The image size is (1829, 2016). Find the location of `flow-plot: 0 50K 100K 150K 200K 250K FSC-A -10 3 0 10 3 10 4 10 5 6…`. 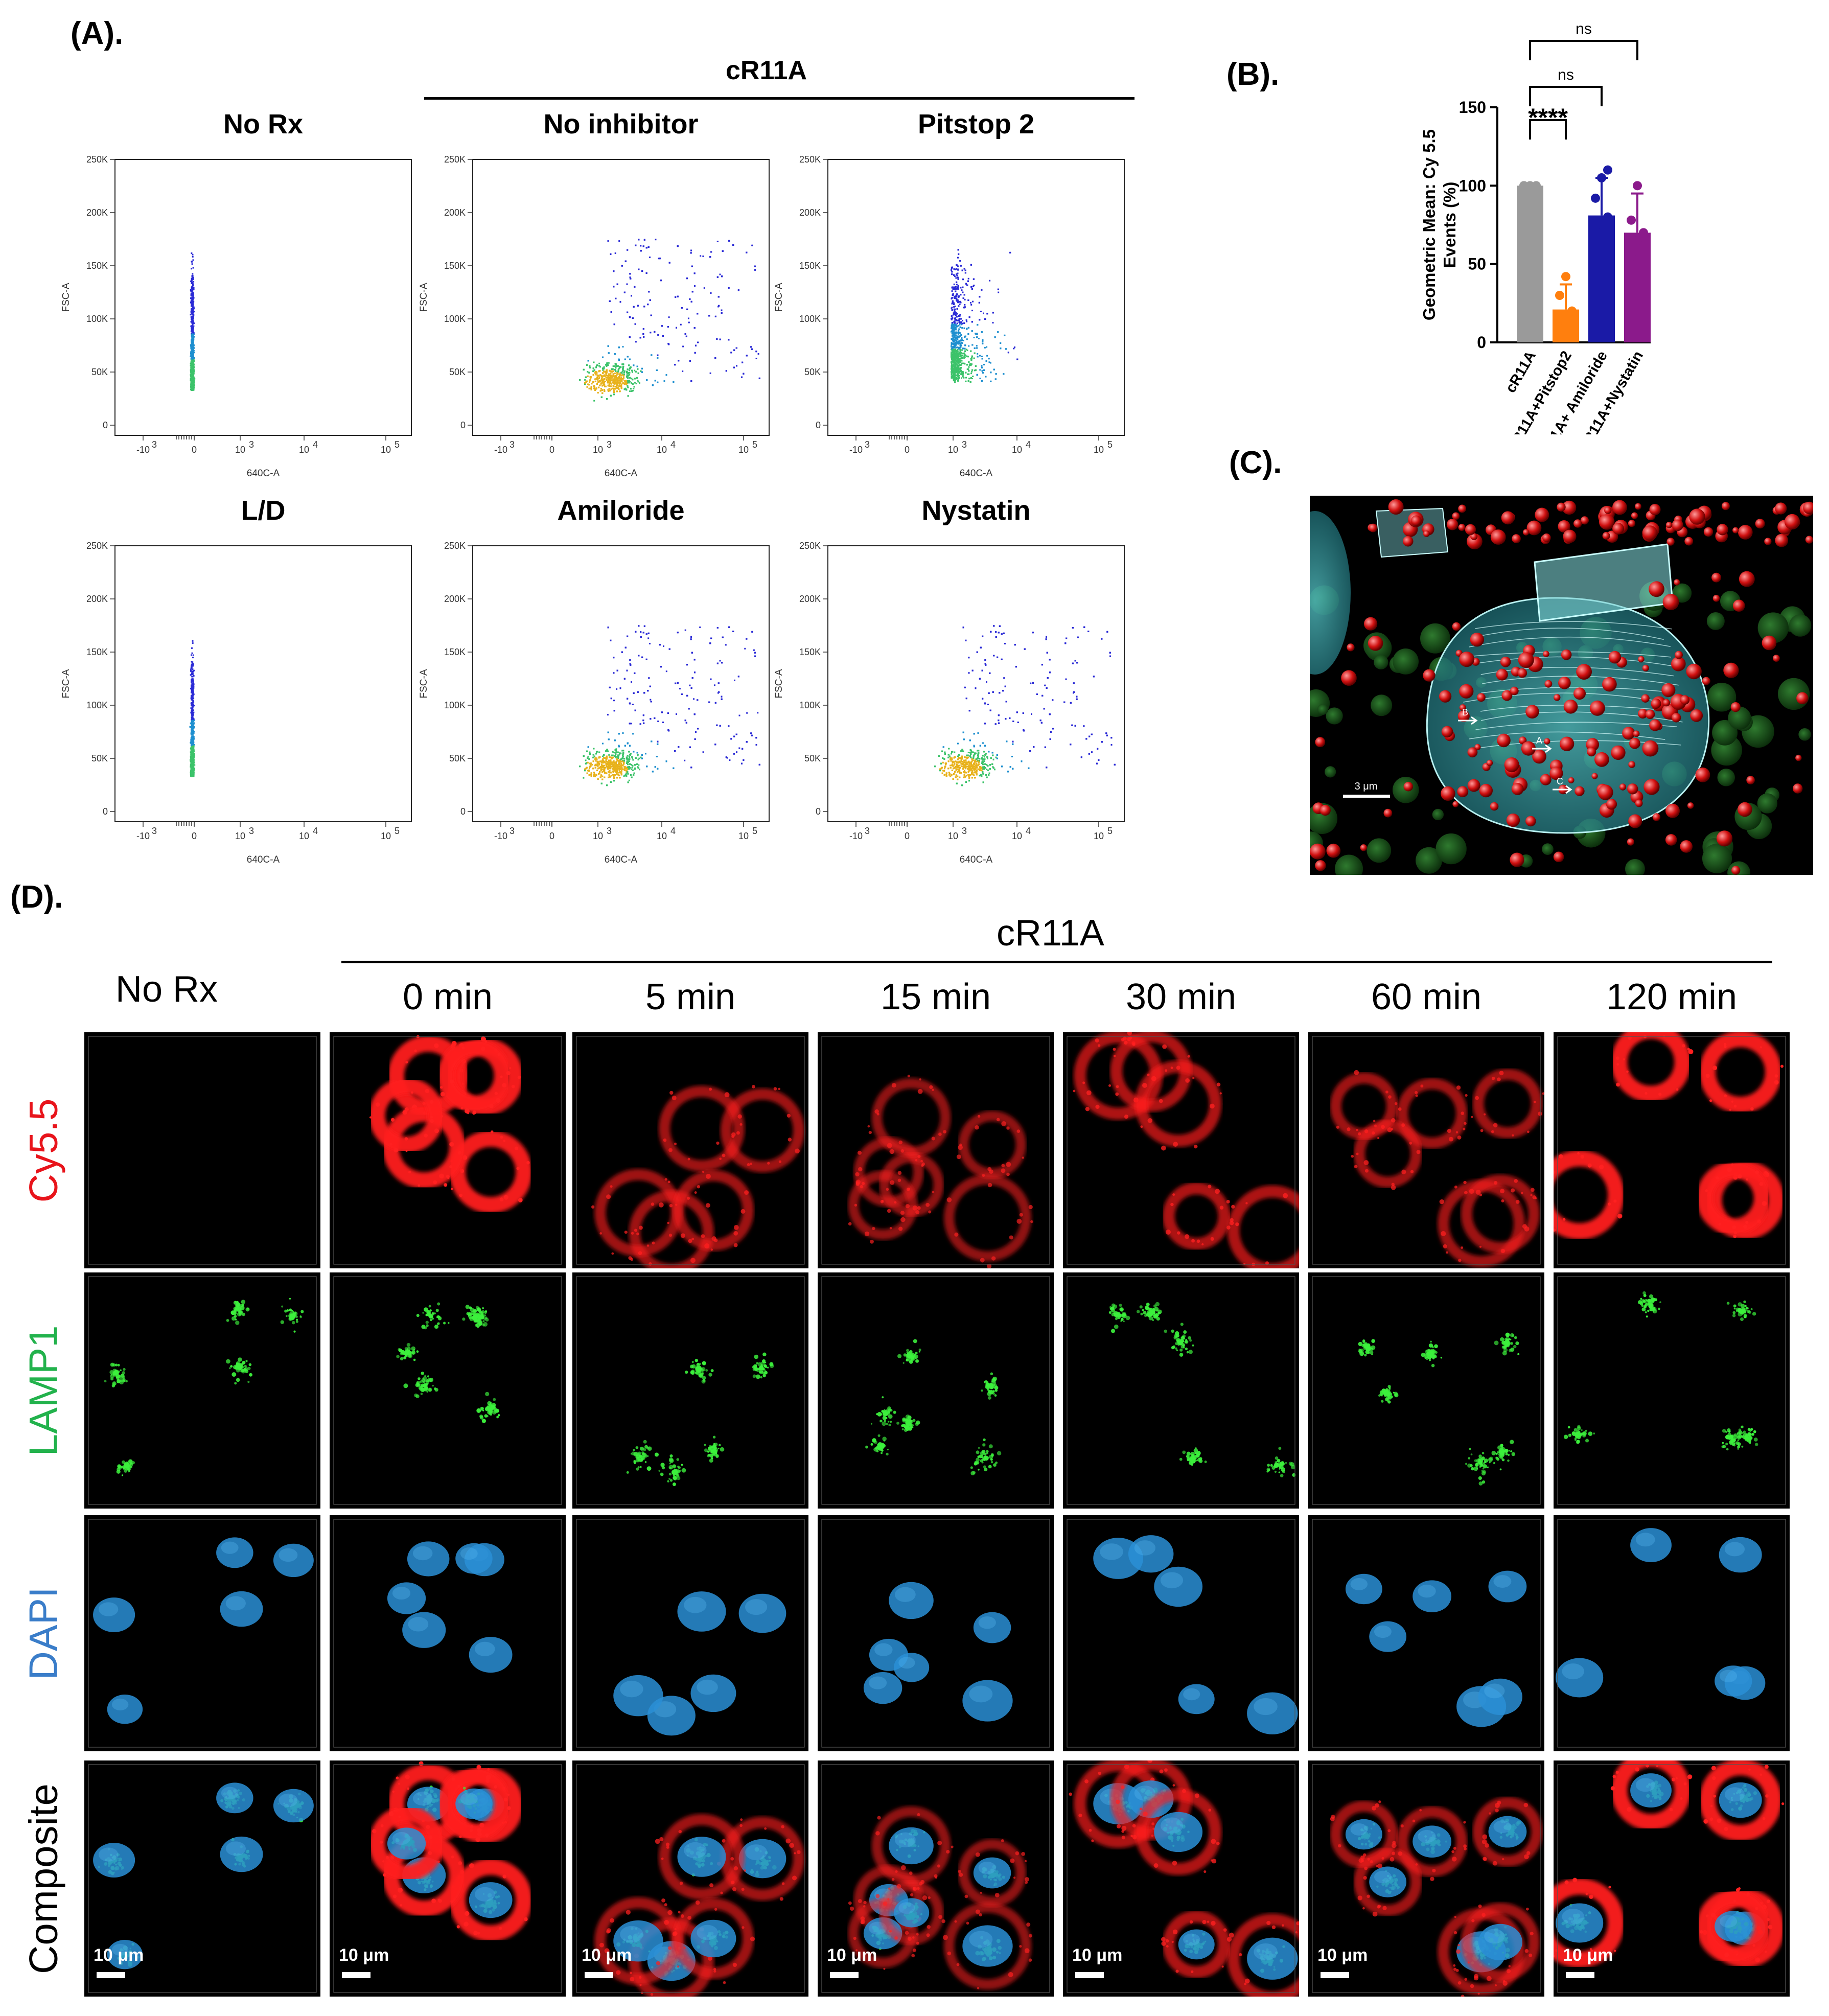

flow-plot: 0 50K 100K 150K 200K 250K FSC-A -10 3 0 10 3 10 4 10 5 6… is located at coordinates (949, 324).